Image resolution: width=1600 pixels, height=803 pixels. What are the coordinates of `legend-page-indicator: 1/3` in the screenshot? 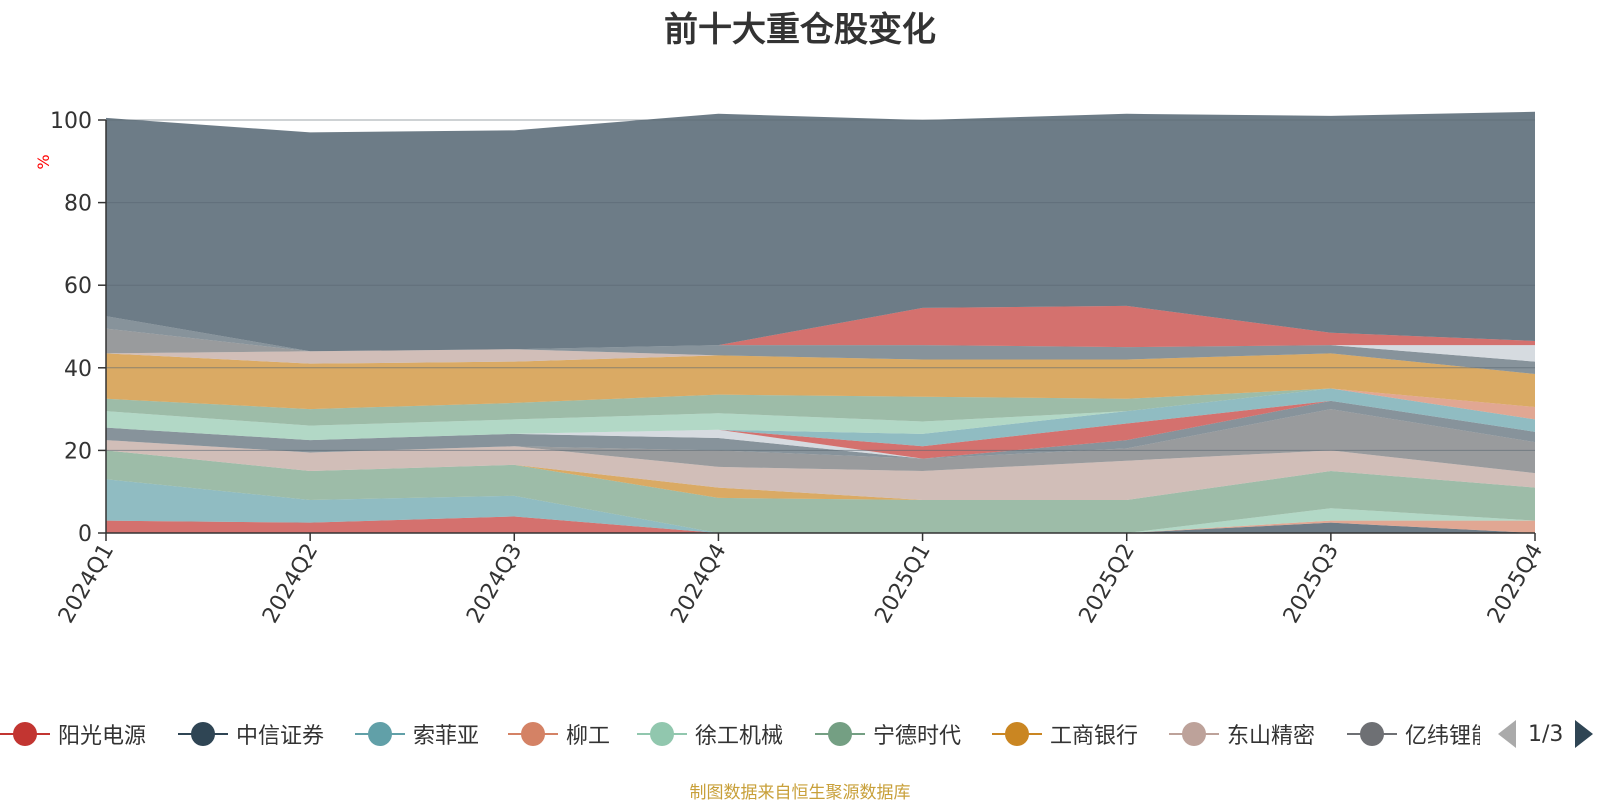 It's located at (1546, 734).